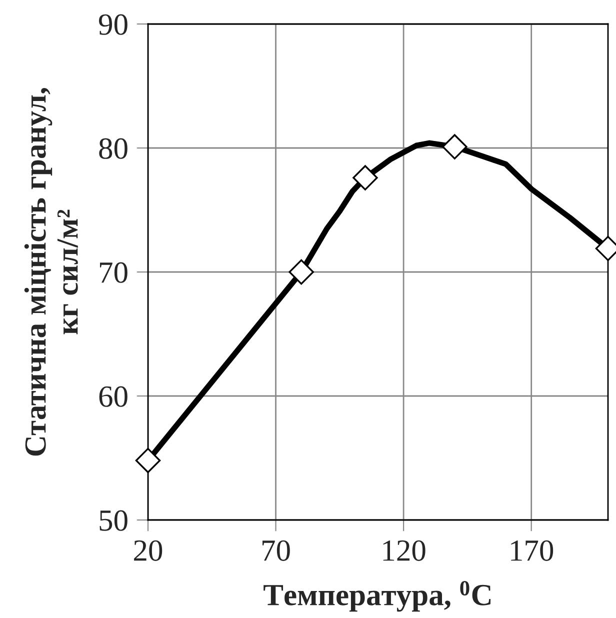 The height and width of the screenshot is (618, 616). Describe the element at coordinates (114, 272) in the screenshot. I see `y-tick-label: 70` at that location.